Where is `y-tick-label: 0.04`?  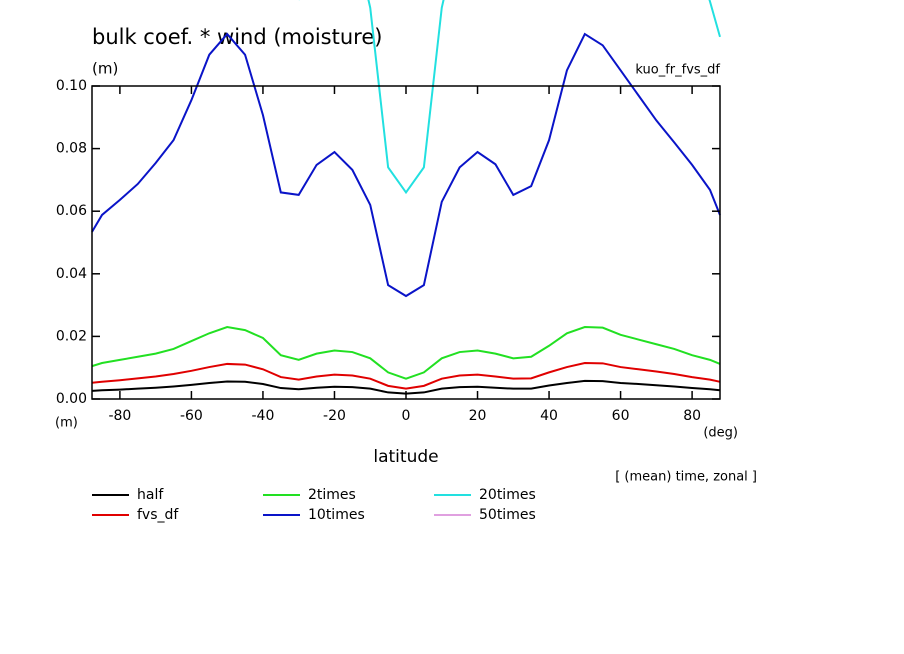
y-tick-label: 0.04 is located at coordinates (71, 274).